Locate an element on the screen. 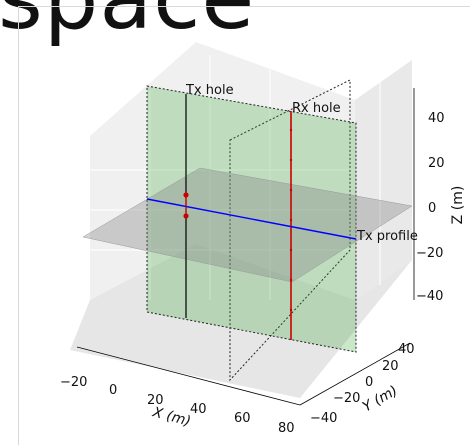  x-tick: 20 is located at coordinates (155, 400).